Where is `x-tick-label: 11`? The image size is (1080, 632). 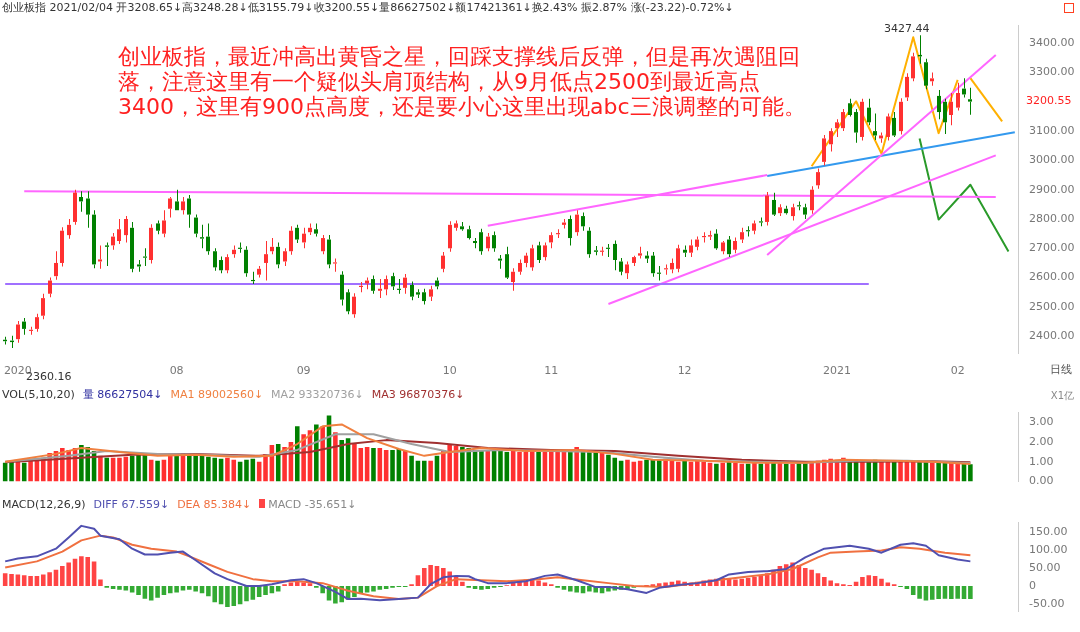
x-tick-label: 11 is located at coordinates (551, 371).